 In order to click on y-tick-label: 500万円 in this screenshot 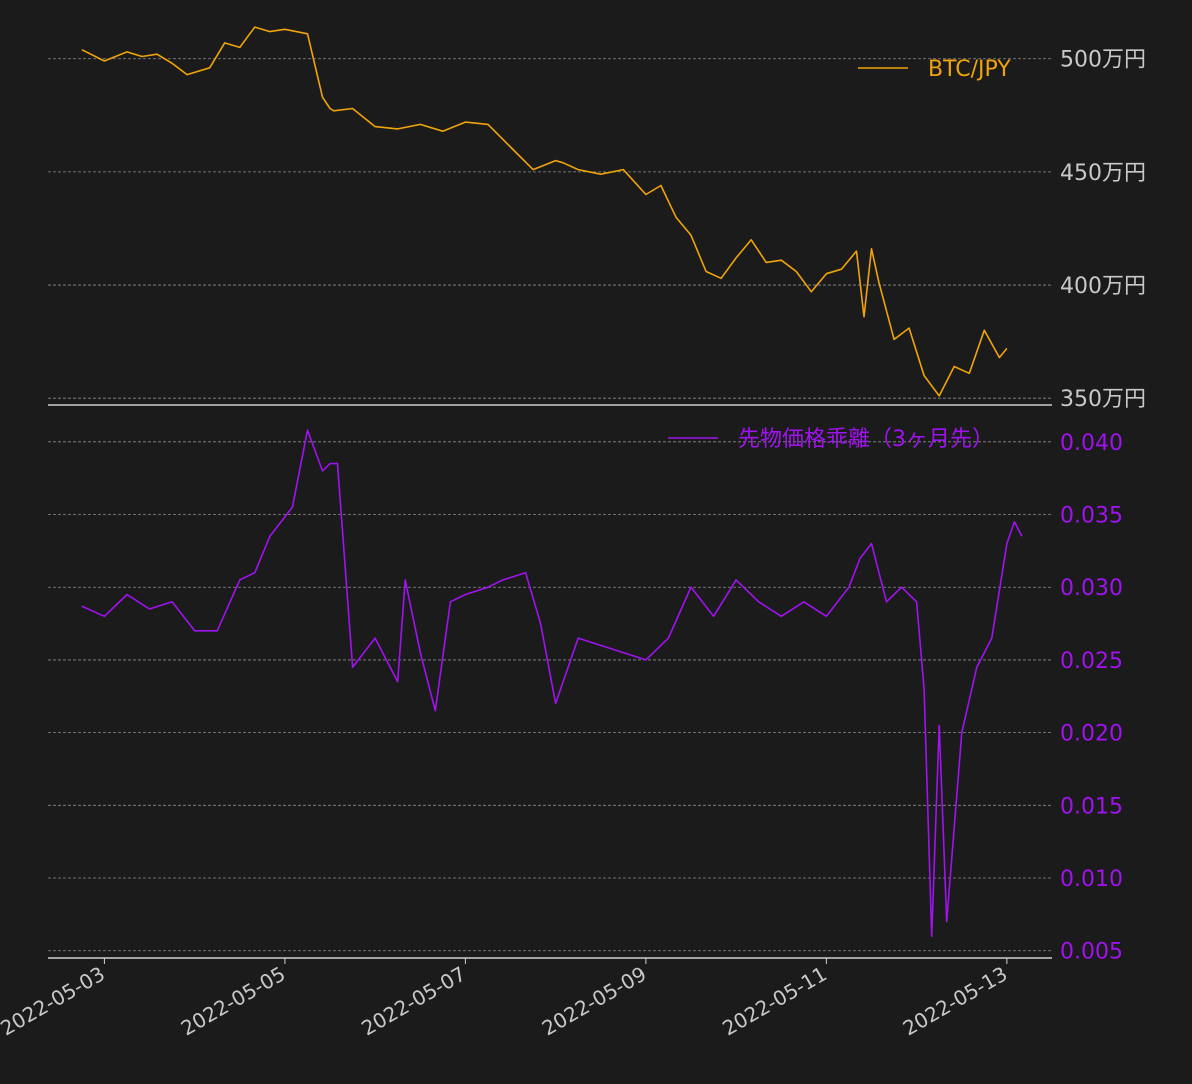, I will do `click(1103, 60)`.